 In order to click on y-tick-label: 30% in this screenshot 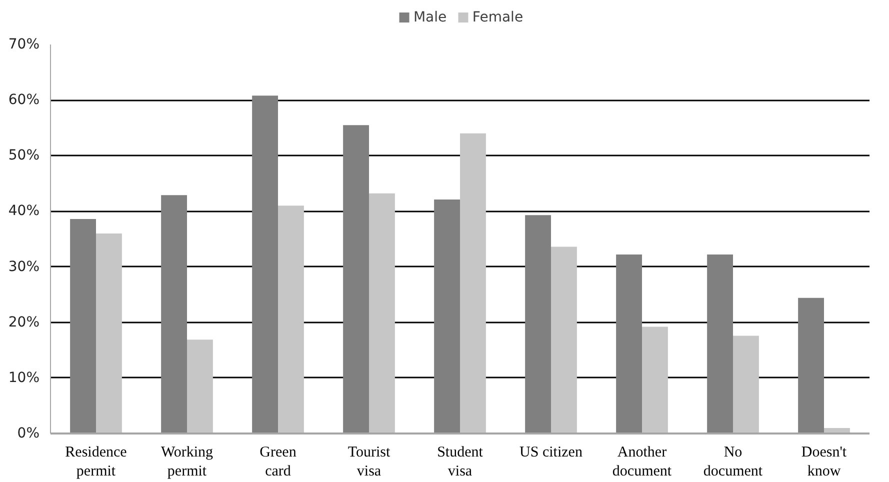, I will do `click(24, 266)`.